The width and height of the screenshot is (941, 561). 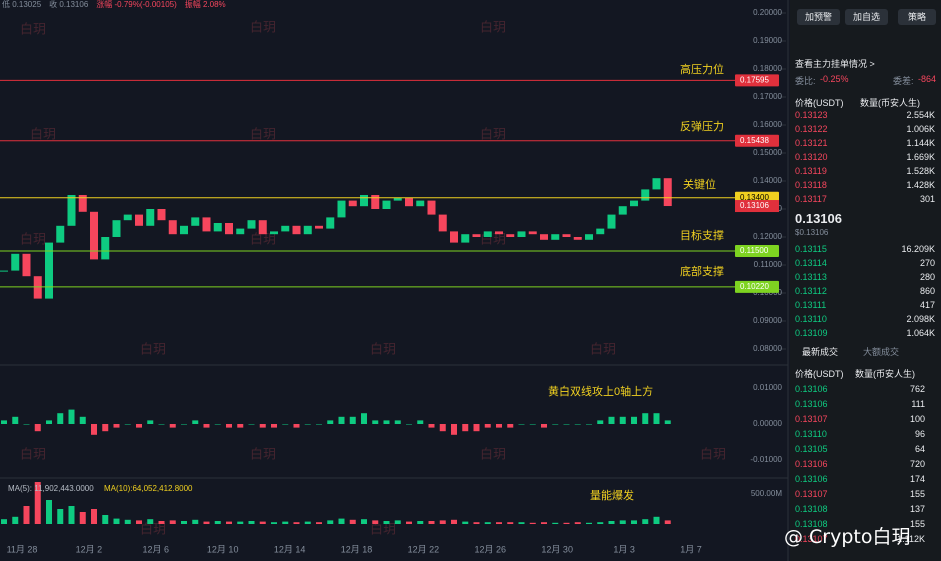 I want to click on diff-label: 委差:, so click(x=903, y=81).